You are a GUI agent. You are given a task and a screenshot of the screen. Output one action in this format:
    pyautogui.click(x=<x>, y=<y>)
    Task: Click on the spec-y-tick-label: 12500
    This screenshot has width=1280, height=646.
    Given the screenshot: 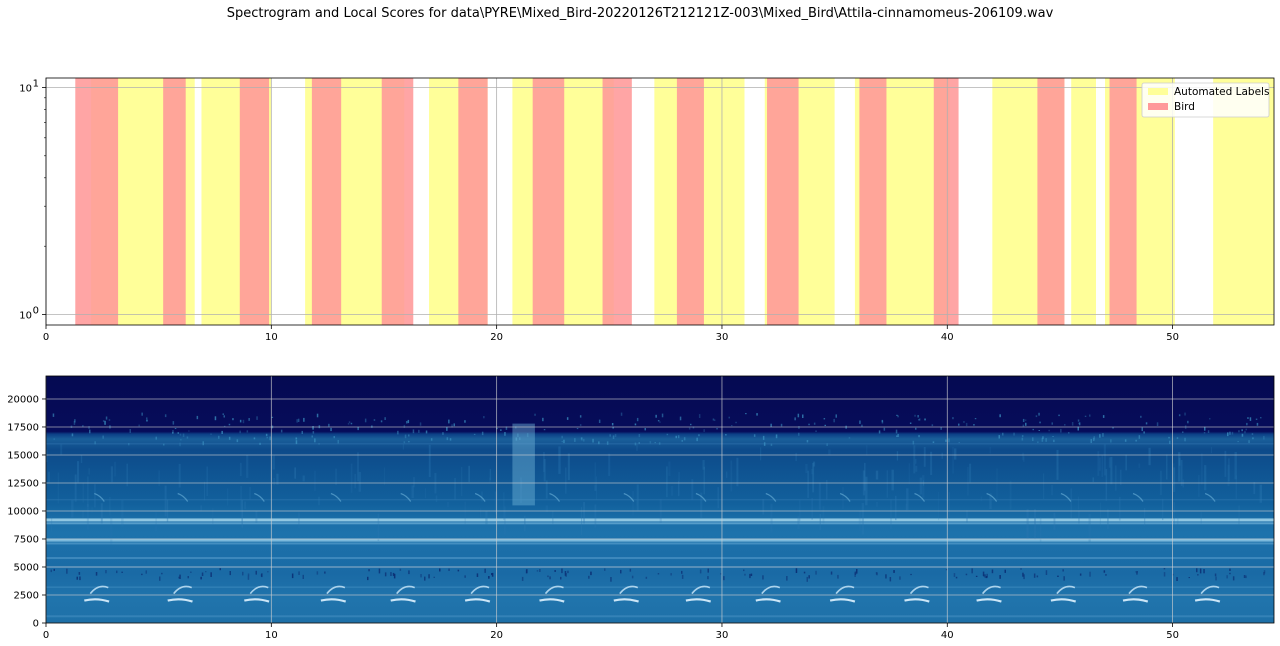 What is the action you would take?
    pyautogui.click(x=23, y=483)
    